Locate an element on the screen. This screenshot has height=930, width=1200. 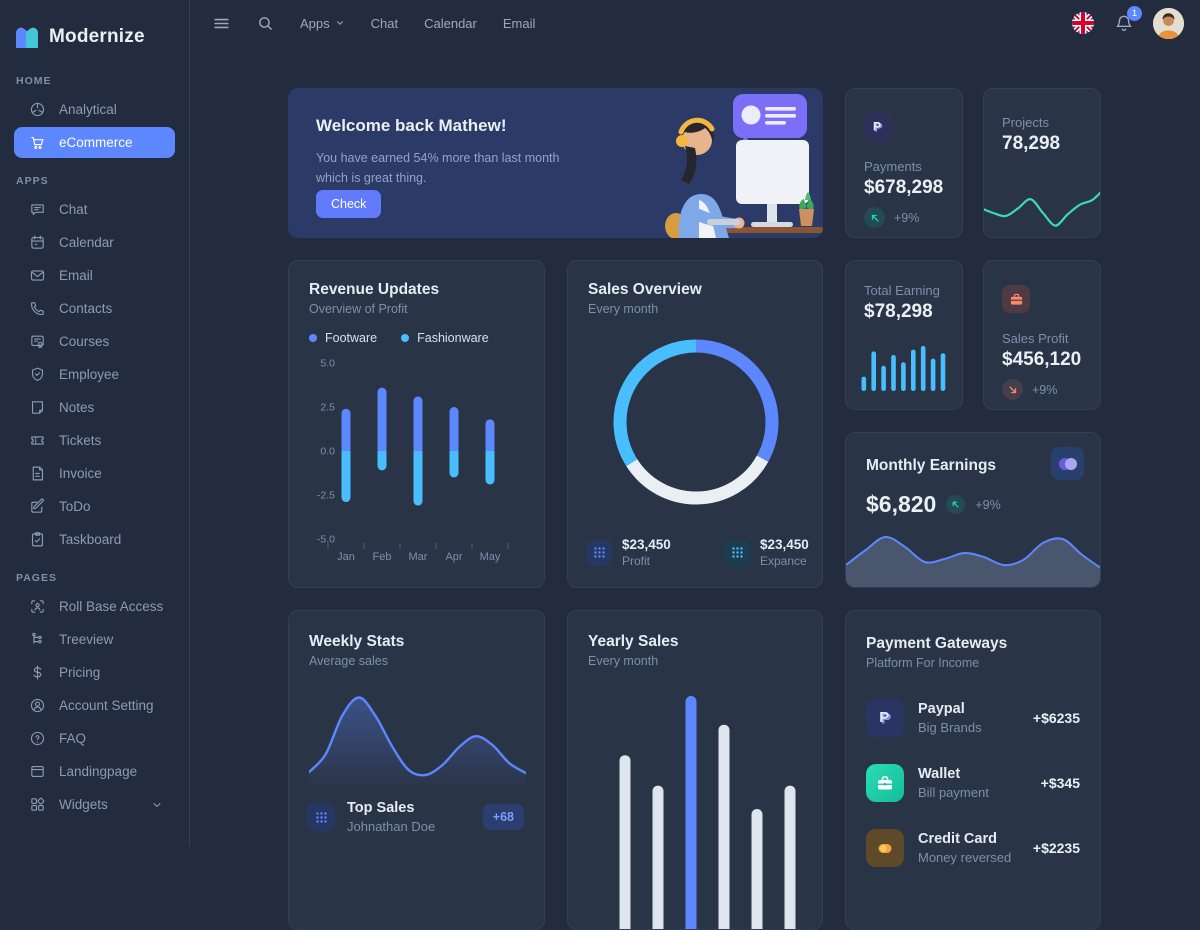
shield-icon is located at coordinates (37, 374).